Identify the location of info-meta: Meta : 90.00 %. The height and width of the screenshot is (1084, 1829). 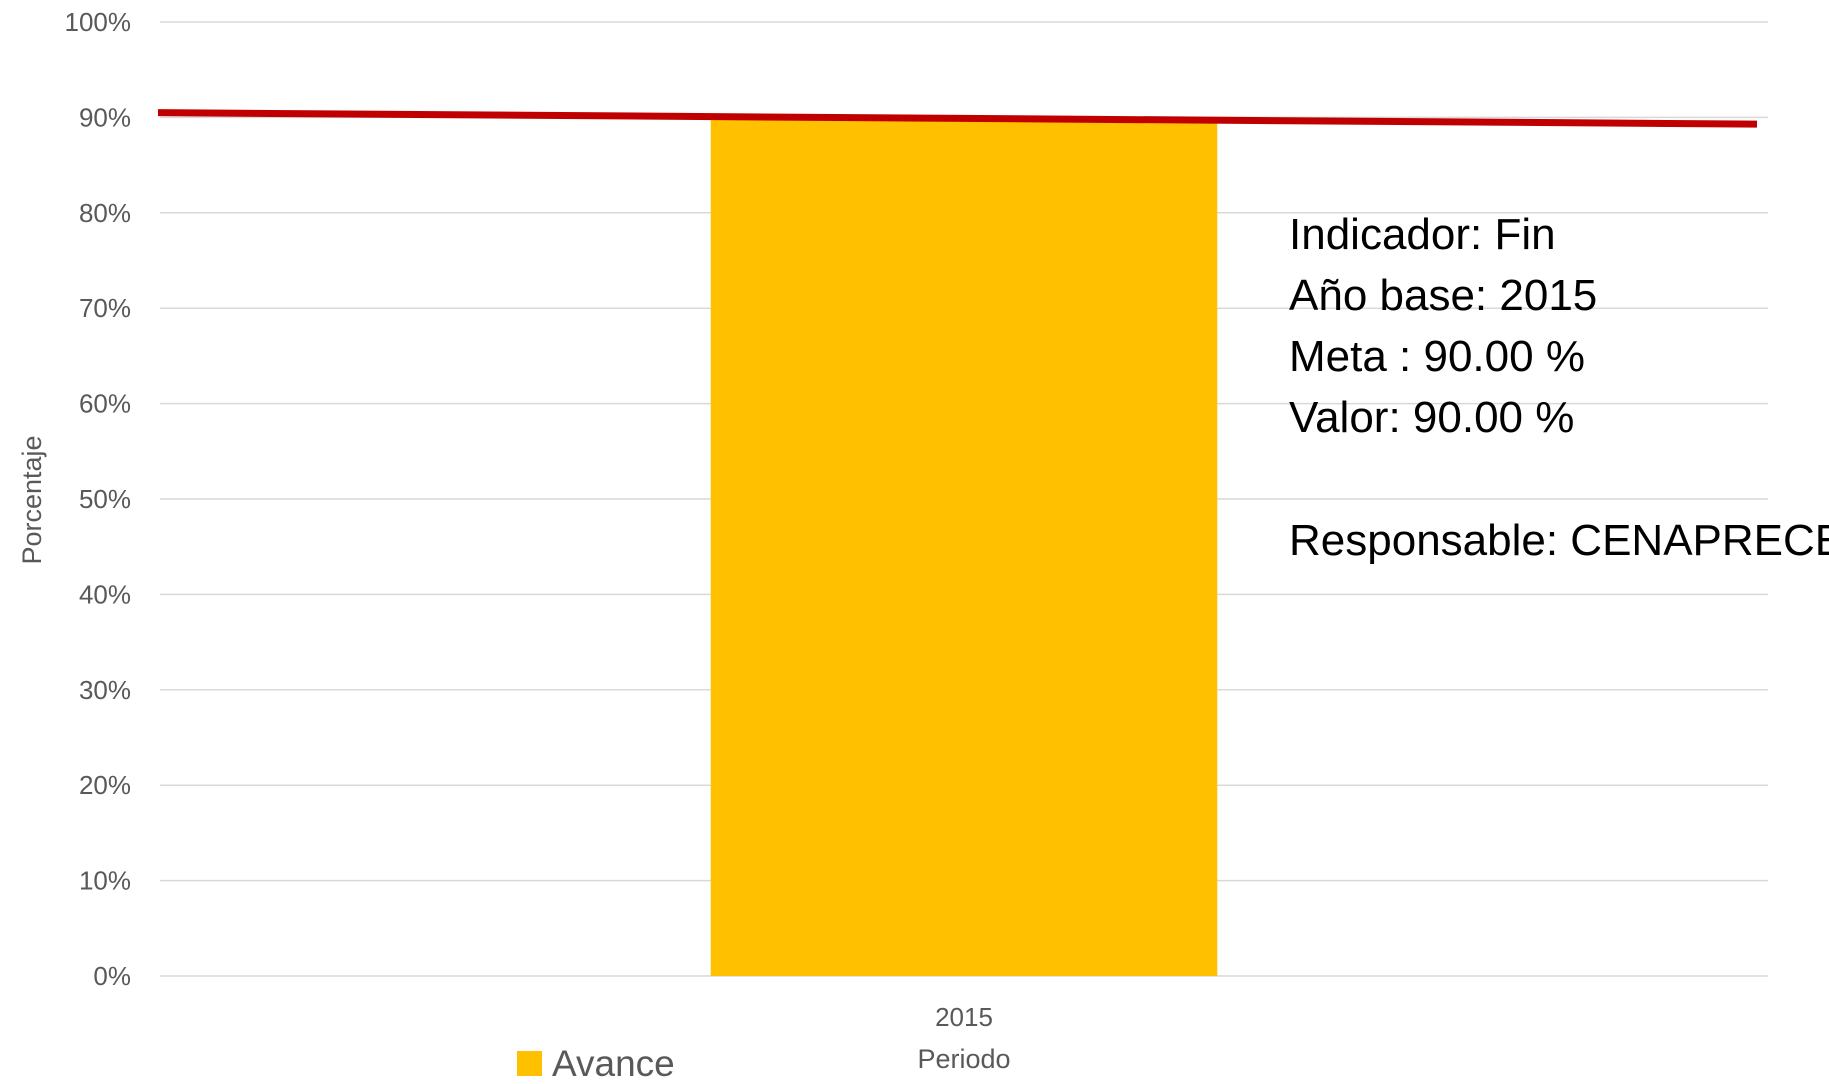
(1437, 356).